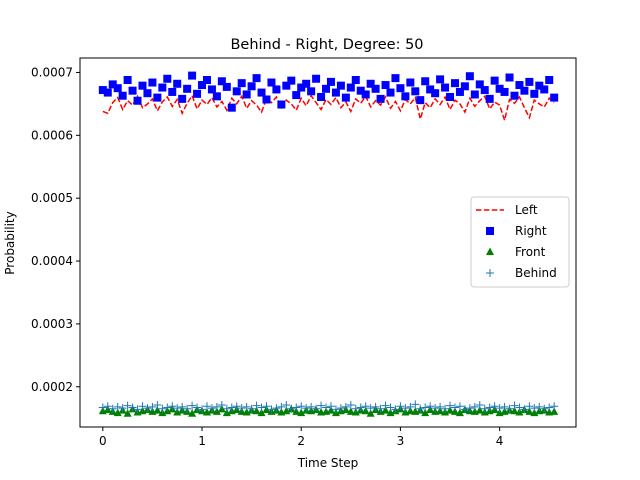 This screenshot has height=480, width=640. Describe the element at coordinates (202, 441) in the screenshot. I see `x-tick-label: 1` at that location.